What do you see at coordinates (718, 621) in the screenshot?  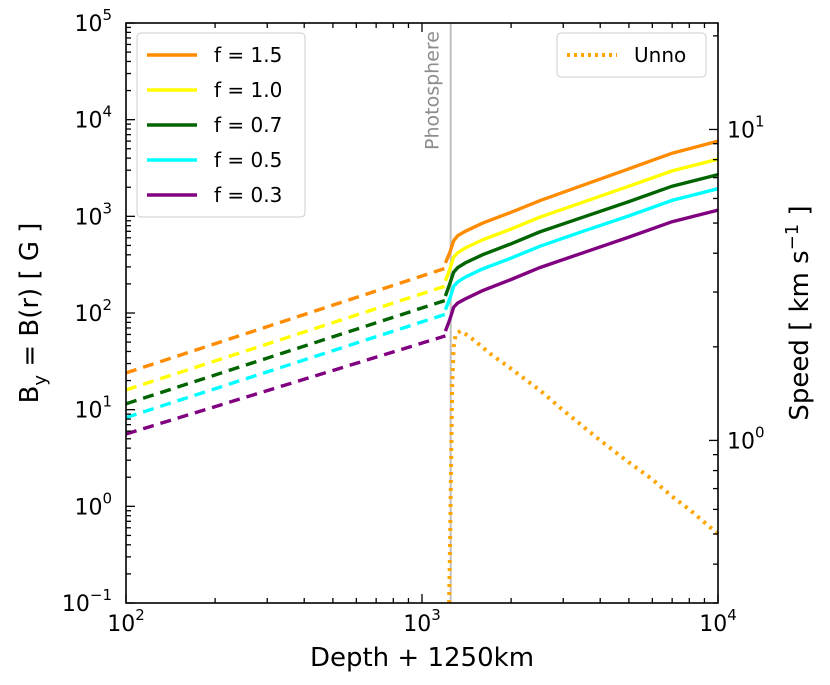 I see `x-tick-label: 10⁴` at bounding box center [718, 621].